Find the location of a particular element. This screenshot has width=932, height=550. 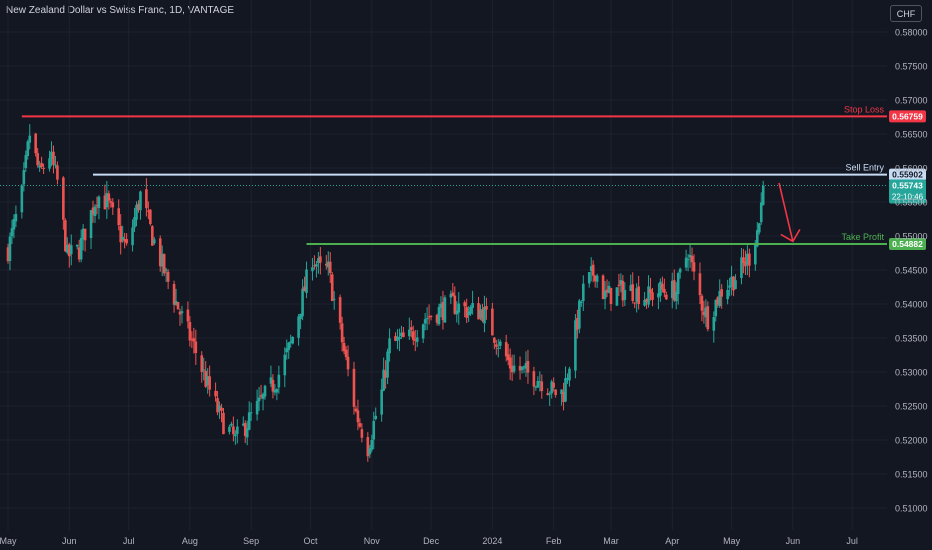

price-tag-label: 0.56759 is located at coordinates (907, 116).